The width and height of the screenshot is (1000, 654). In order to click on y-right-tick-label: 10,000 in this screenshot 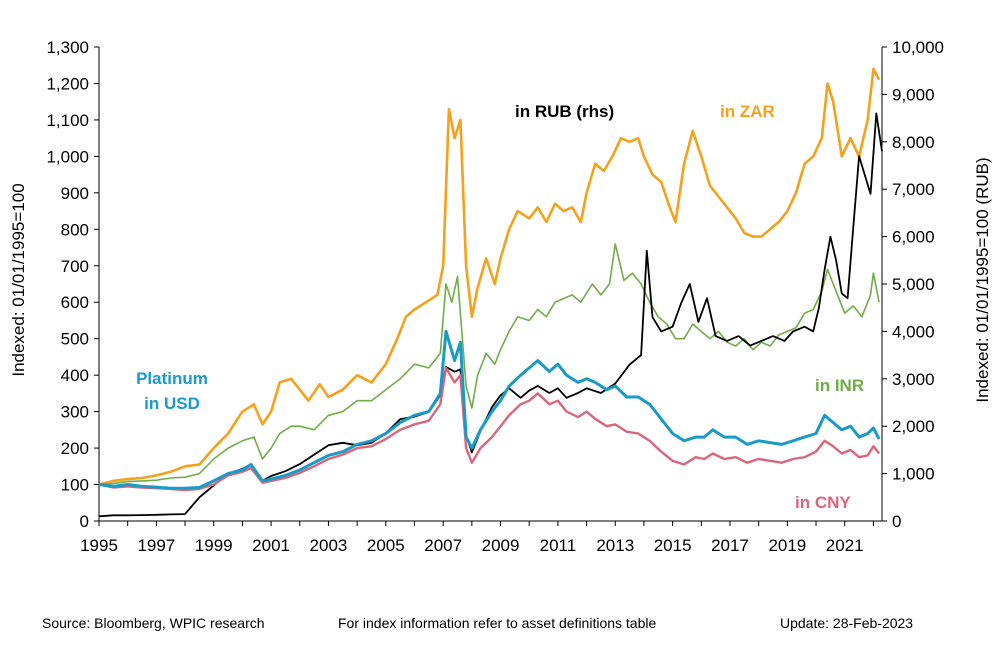, I will do `click(918, 47)`.